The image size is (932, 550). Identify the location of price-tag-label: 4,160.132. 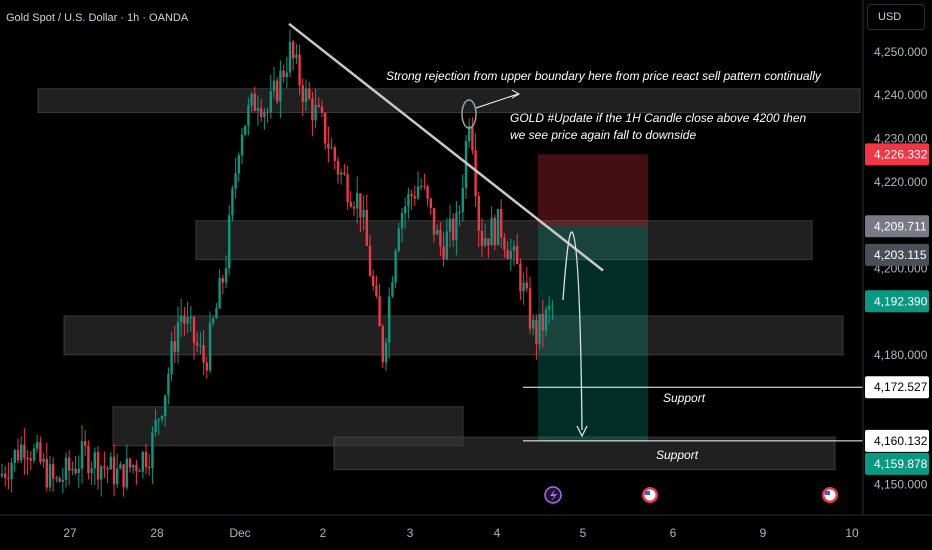
(901, 441).